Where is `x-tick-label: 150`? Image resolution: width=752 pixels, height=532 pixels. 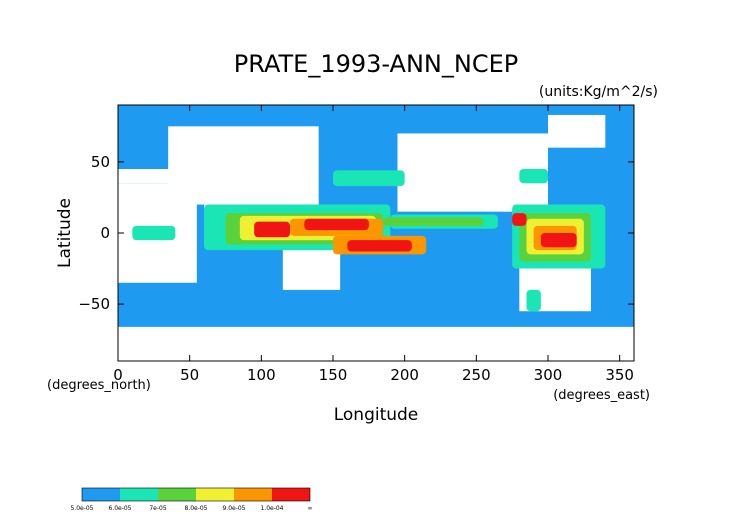 x-tick-label: 150 is located at coordinates (333, 375).